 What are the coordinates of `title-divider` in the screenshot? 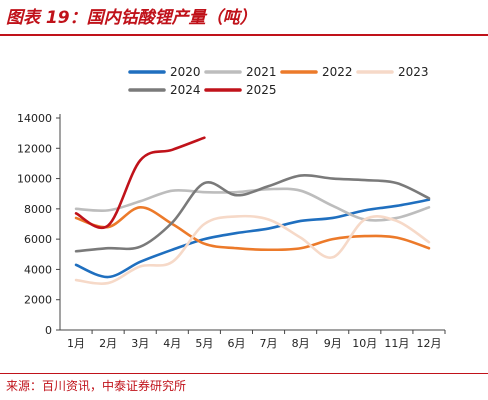 It's located at (244, 35).